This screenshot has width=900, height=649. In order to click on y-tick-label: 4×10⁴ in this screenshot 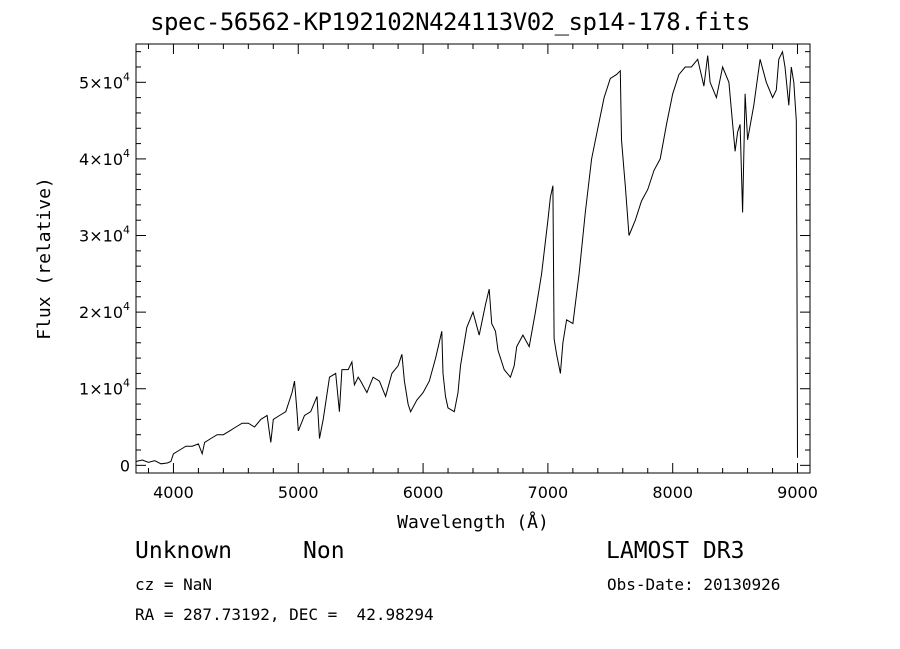, I will do `click(104, 158)`.